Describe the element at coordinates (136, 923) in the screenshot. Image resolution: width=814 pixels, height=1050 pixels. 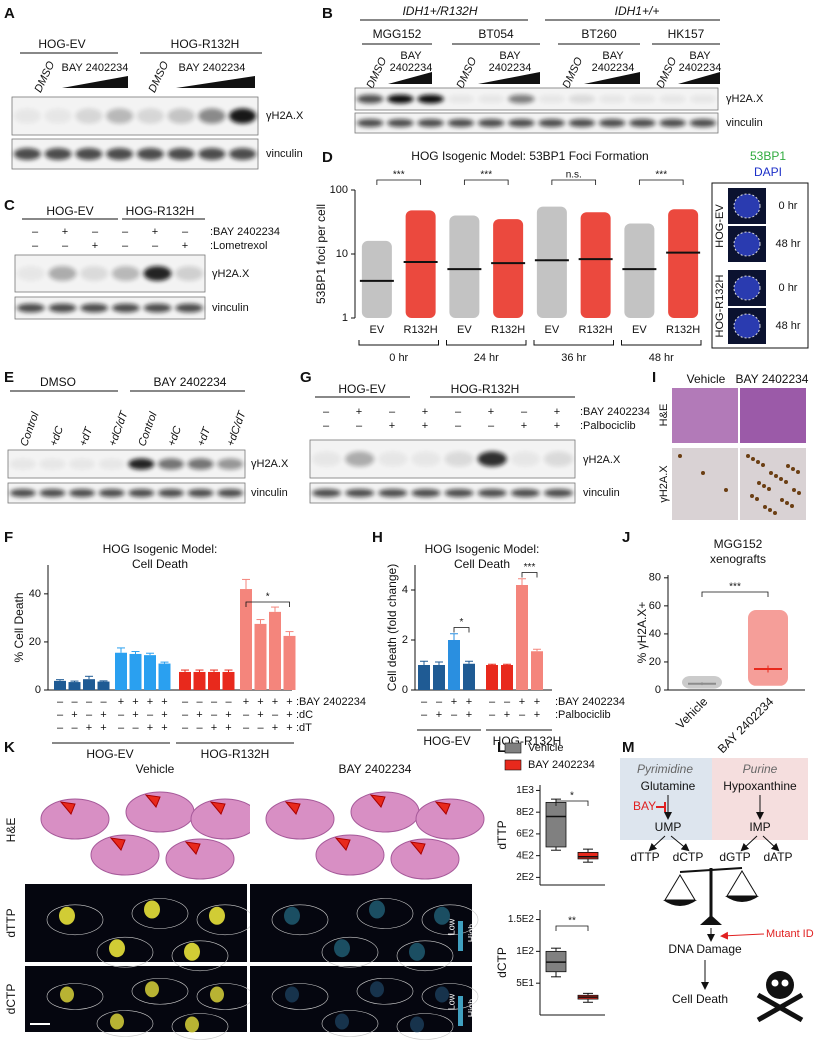
I see `tissue-panel` at that location.